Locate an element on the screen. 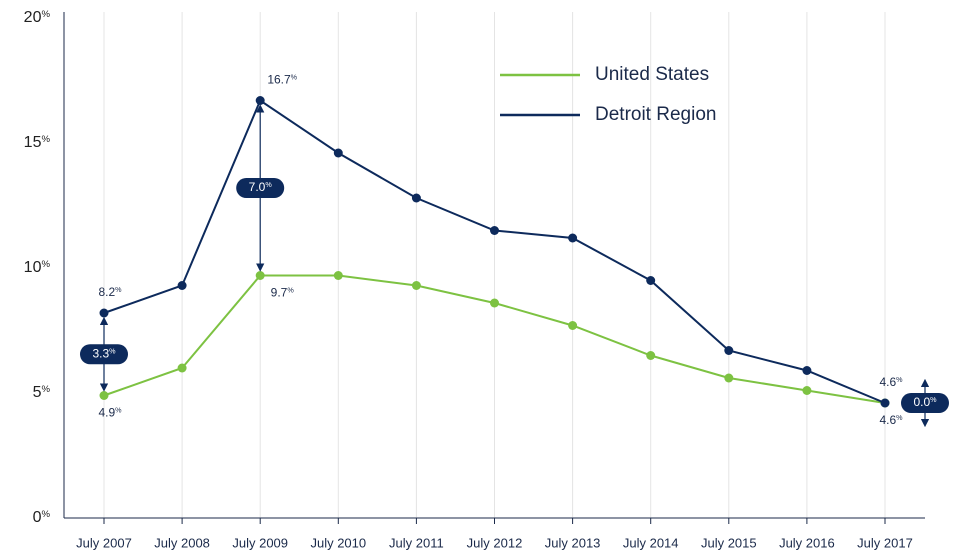 Image resolution: width=956 pixels, height=555 pixels. x-tick-label: July 2011 is located at coordinates (416, 542).